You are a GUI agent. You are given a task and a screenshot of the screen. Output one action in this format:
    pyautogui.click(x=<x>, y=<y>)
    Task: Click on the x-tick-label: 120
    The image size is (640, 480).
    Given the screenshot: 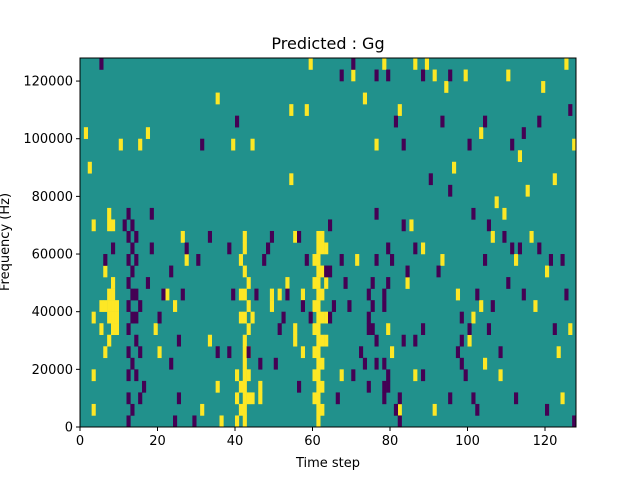 What is the action you would take?
    pyautogui.click(x=545, y=441)
    